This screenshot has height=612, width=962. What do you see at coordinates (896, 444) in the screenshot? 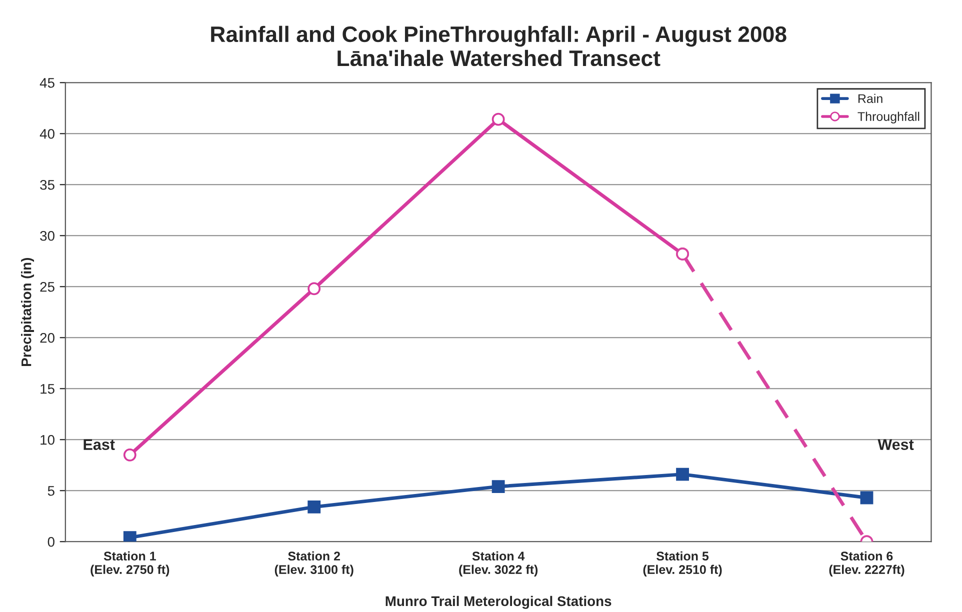
I see `annotation: West` at bounding box center [896, 444].